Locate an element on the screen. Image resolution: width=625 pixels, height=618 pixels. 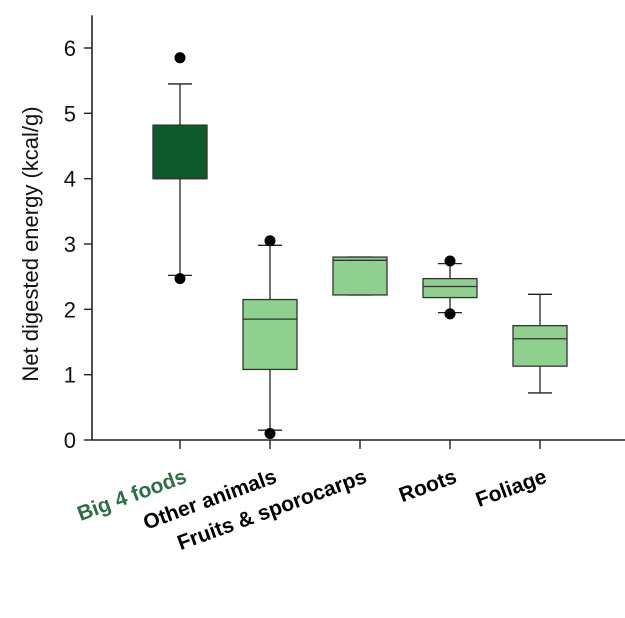
y-tick-label: 3 is located at coordinates (70, 244).